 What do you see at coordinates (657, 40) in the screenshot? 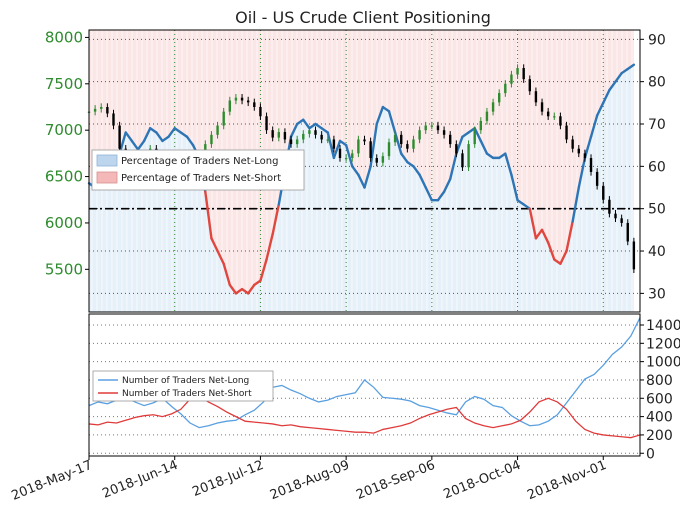
I see `right-axis-tick-label: 90` at bounding box center [657, 40].